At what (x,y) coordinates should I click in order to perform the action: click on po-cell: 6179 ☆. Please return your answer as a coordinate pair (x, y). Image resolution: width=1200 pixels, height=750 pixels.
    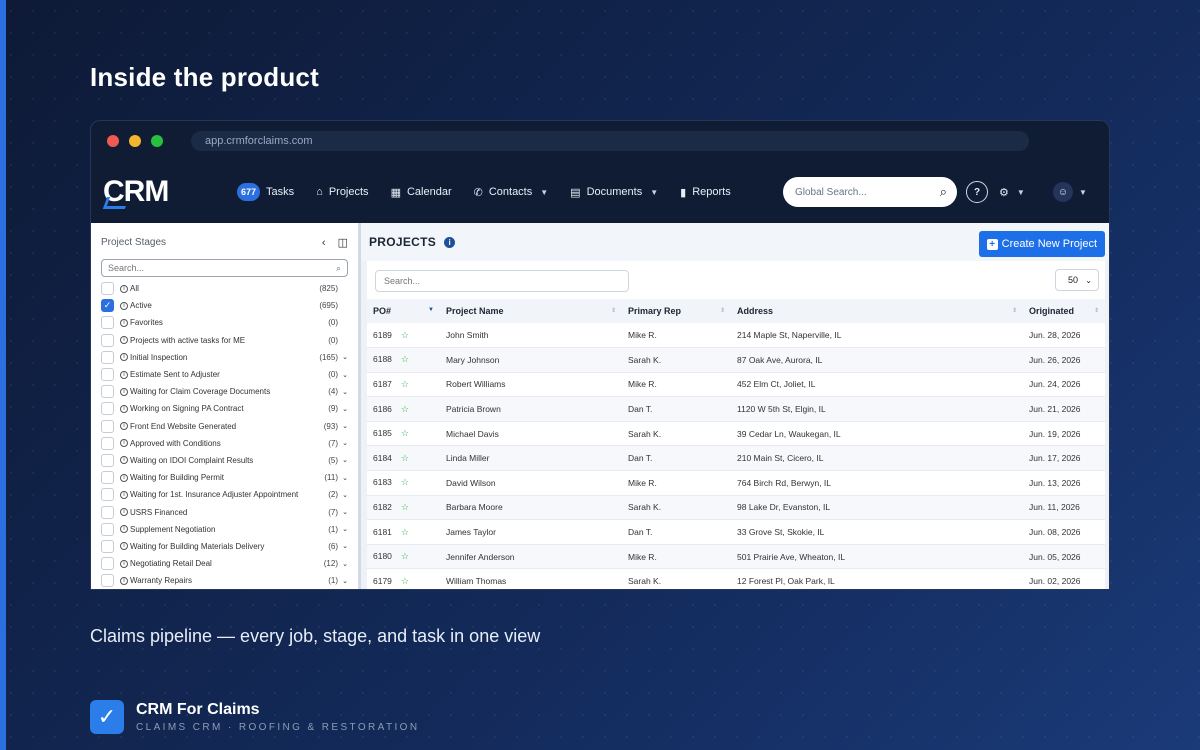
    Looking at the image, I should click on (403, 578).